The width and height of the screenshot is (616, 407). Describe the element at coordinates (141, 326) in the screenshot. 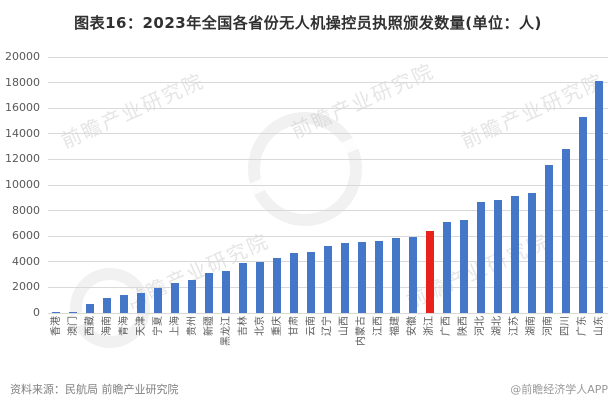

I see `x-axis-label-text: 天津` at that location.